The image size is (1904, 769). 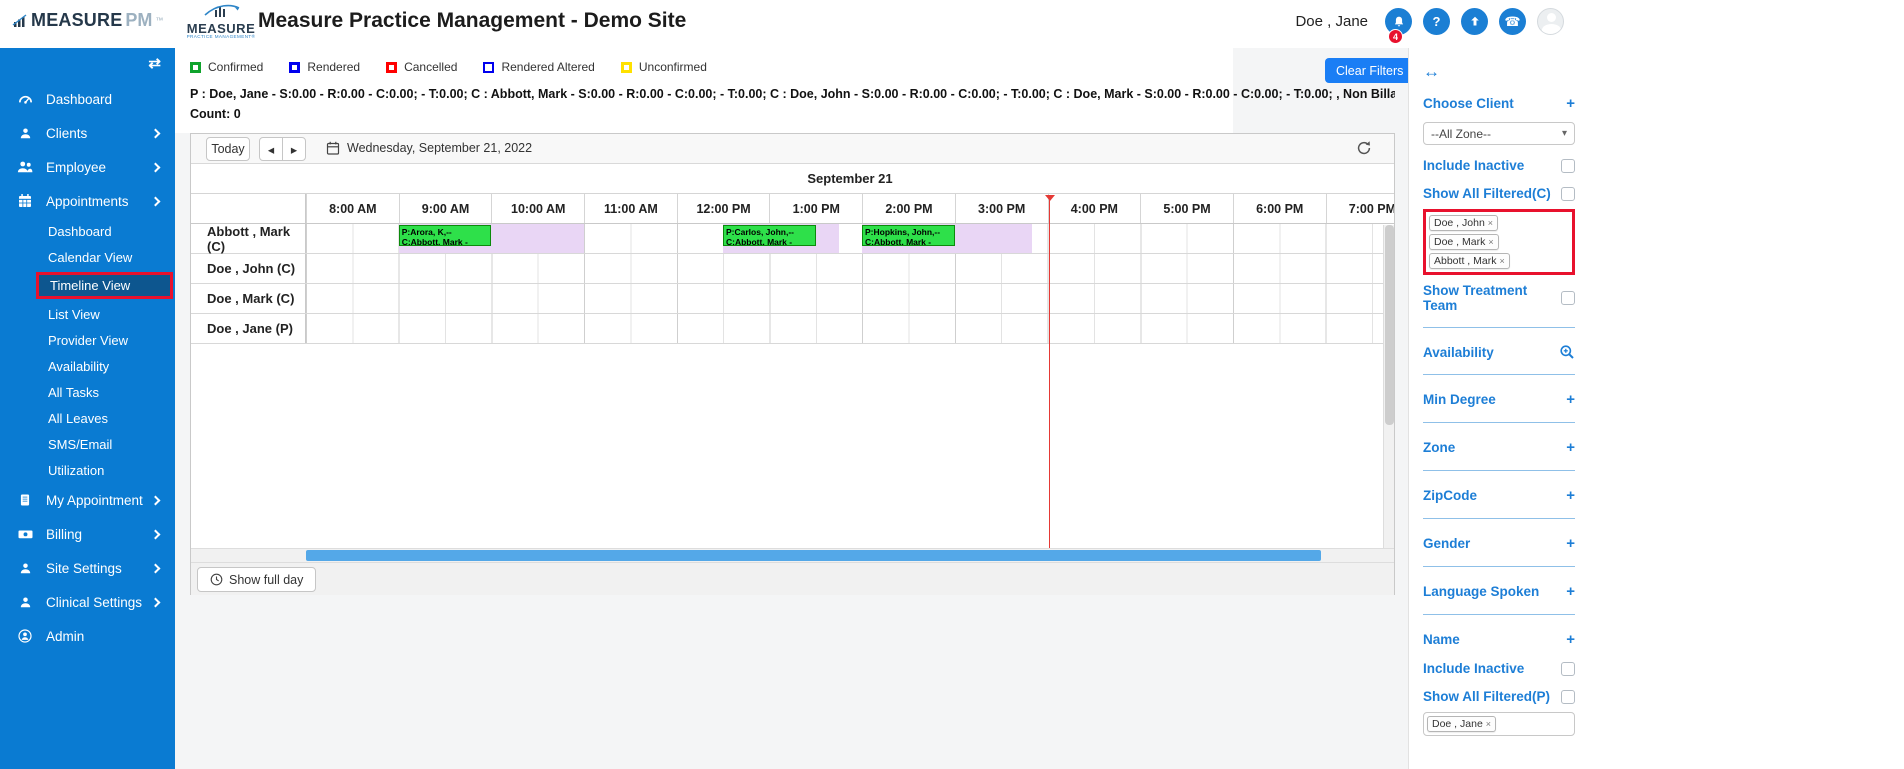 I want to click on sidebar-subitem-all-tasks: All Tasks, so click(x=87, y=392).